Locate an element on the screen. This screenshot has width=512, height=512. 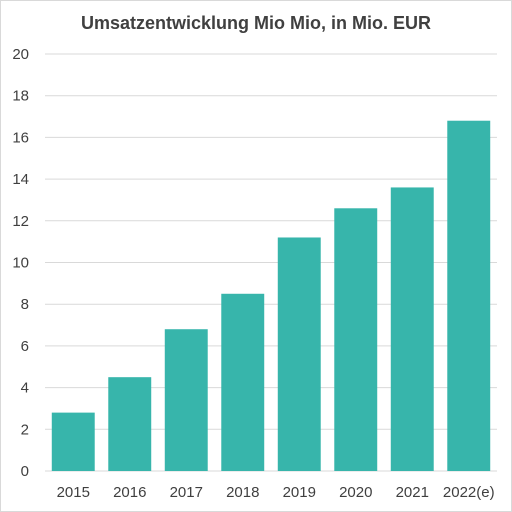
x-tick-label: 2017 is located at coordinates (186, 492).